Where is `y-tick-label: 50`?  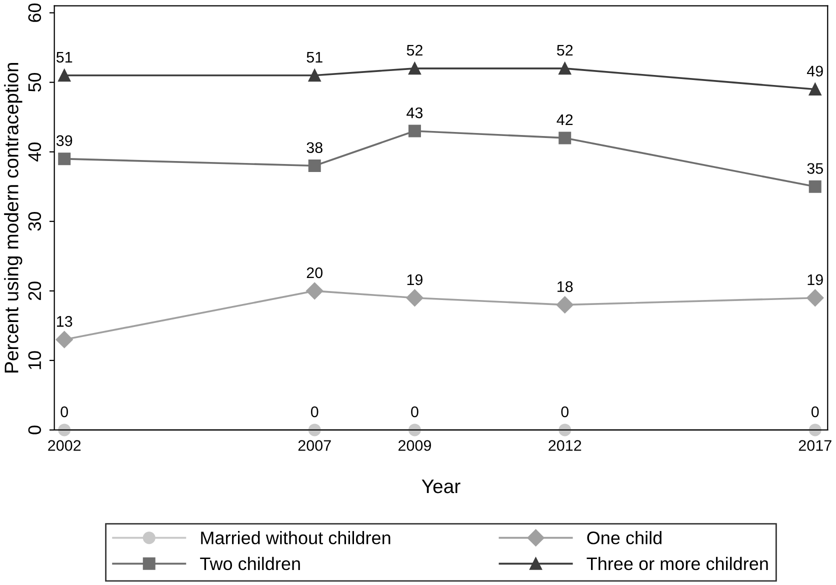 y-tick-label: 50 is located at coordinates (35, 82).